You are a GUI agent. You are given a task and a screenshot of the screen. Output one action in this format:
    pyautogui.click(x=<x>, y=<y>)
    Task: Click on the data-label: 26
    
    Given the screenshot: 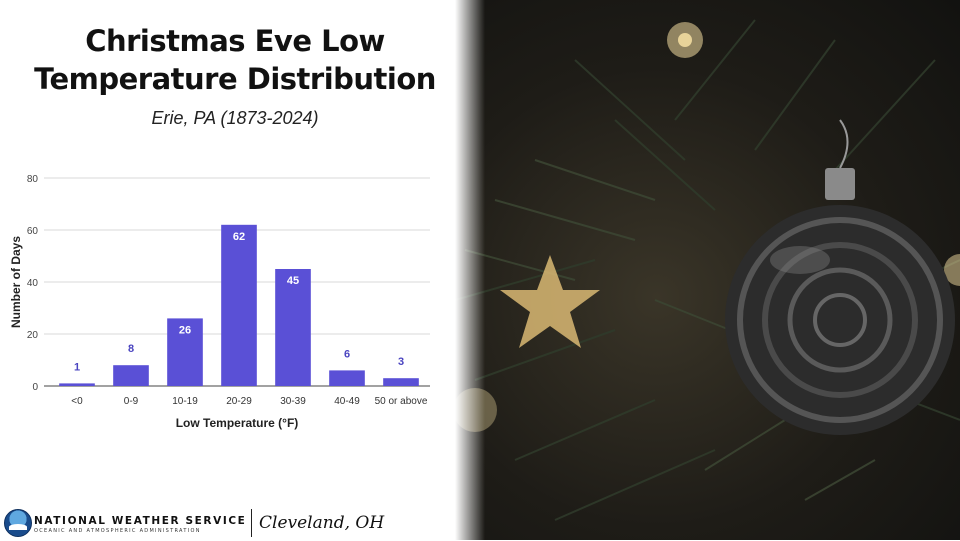 What is the action you would take?
    pyautogui.click(x=185, y=330)
    